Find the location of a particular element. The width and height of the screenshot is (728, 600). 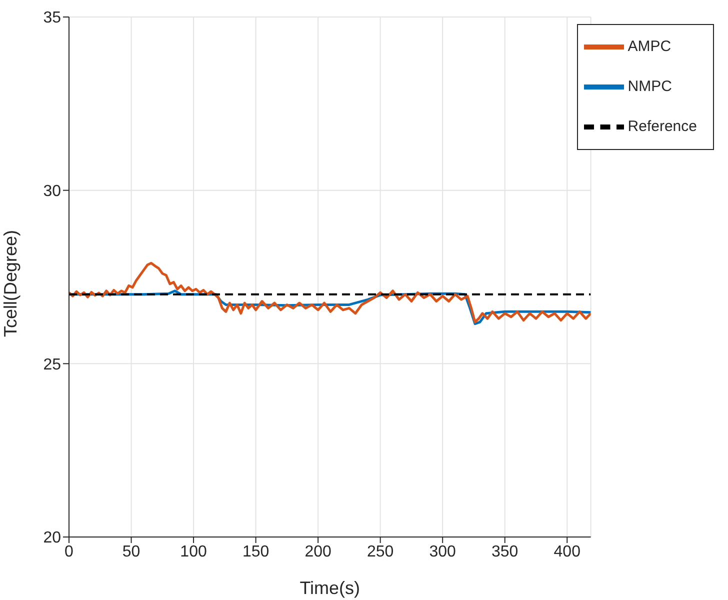

x-tick-label: 150 is located at coordinates (256, 551).